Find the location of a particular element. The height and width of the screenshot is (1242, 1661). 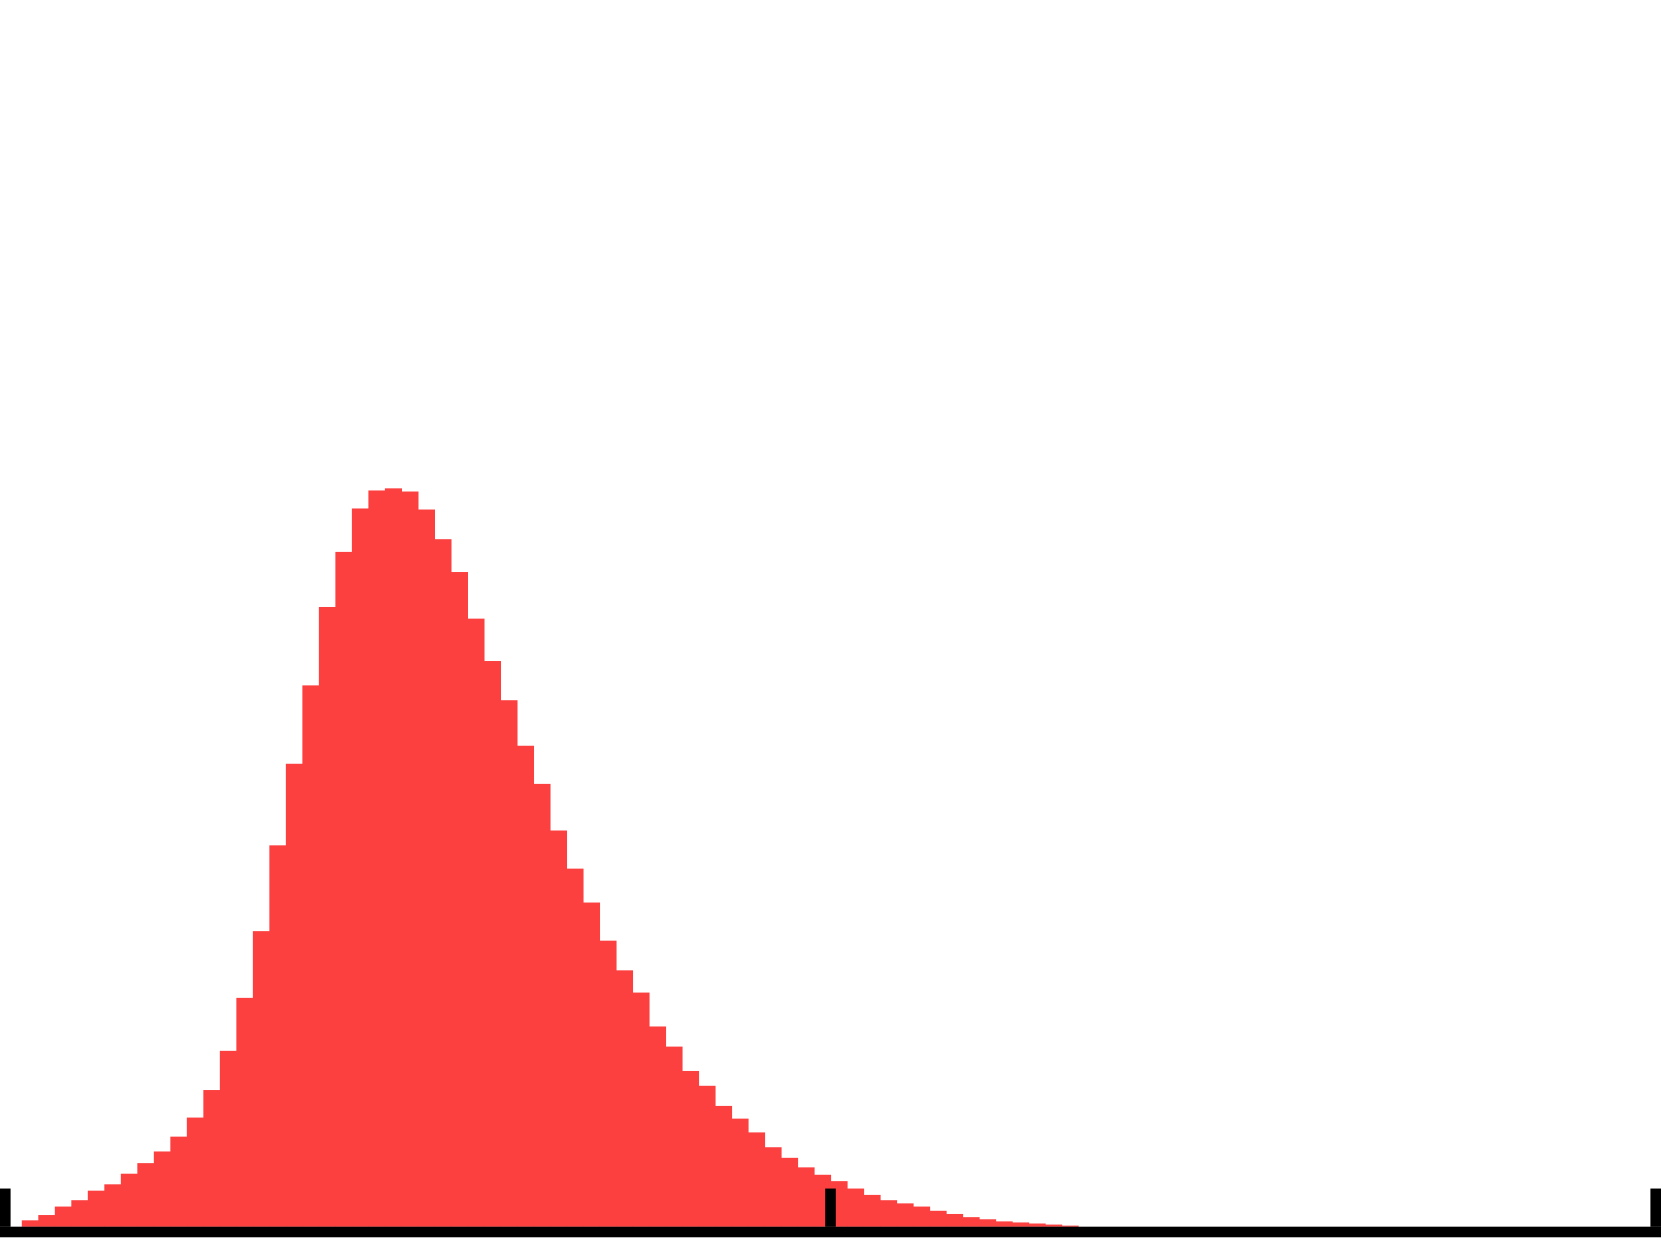

x-axis is located at coordinates (830, 1232).